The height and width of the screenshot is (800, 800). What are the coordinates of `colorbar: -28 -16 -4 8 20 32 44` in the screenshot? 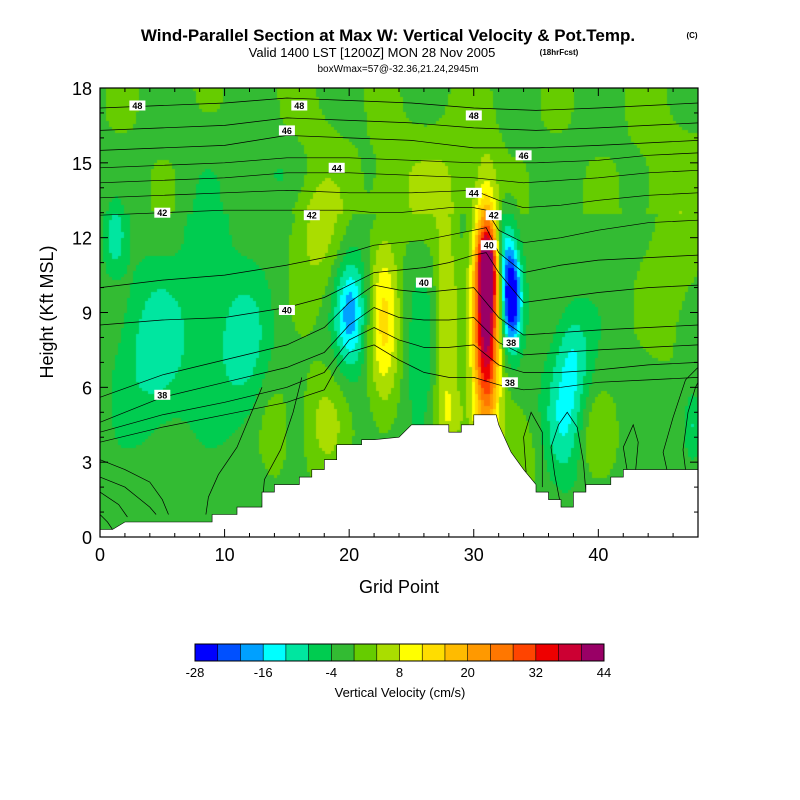 It's located at (398, 661).